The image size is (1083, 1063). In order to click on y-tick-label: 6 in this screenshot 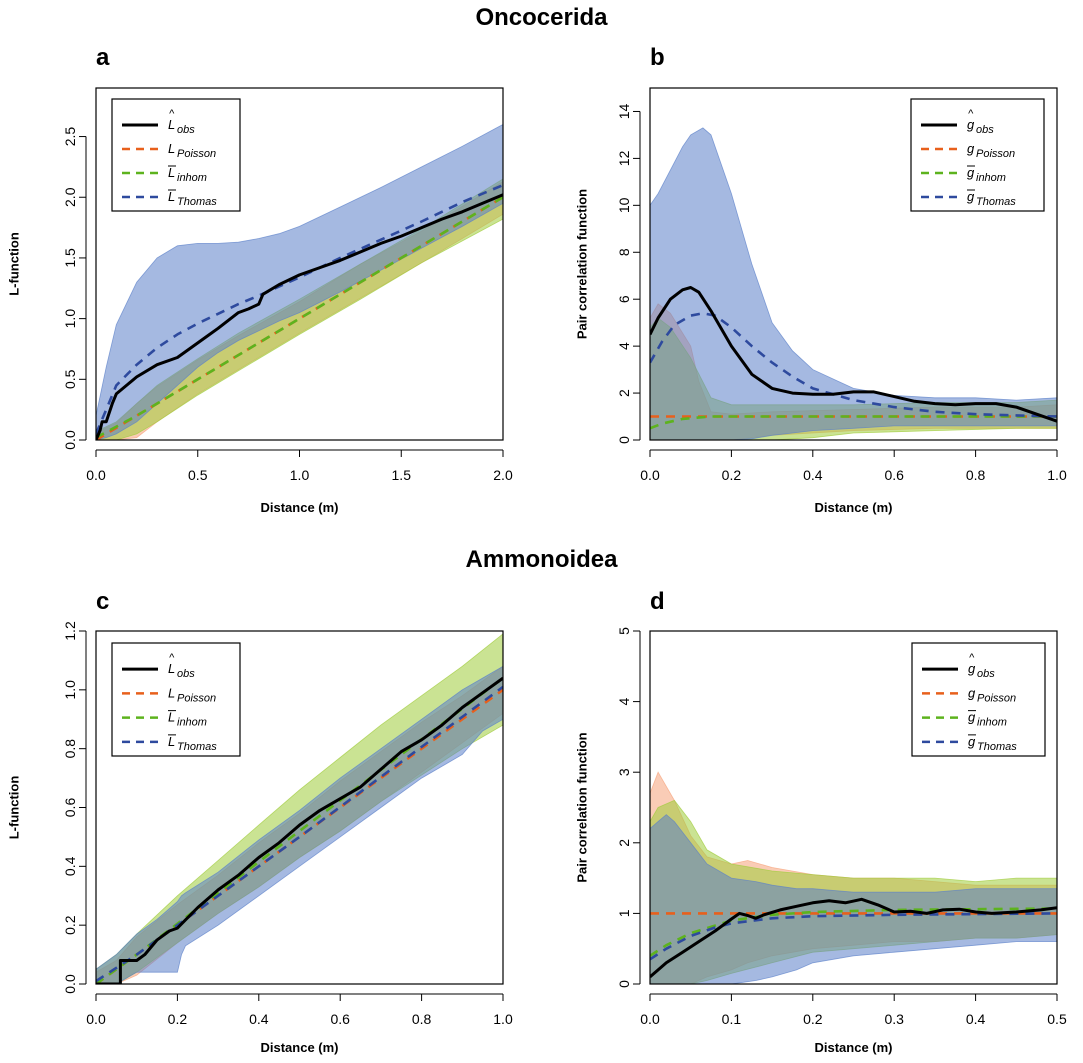, I will do `click(624, 299)`.